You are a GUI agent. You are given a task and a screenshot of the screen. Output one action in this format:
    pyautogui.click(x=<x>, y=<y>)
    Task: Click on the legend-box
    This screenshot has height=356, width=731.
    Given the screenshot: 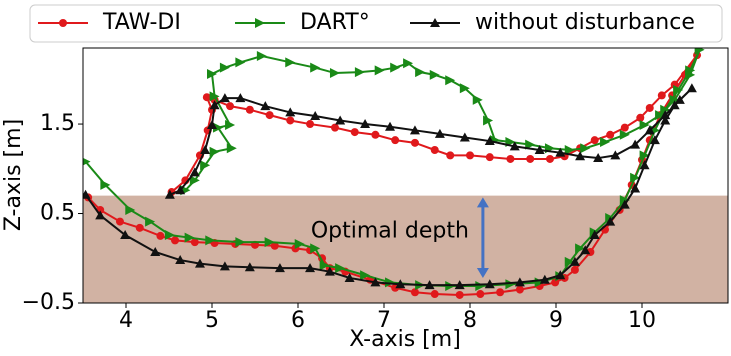 What is the action you would take?
    pyautogui.click(x=376, y=23)
    